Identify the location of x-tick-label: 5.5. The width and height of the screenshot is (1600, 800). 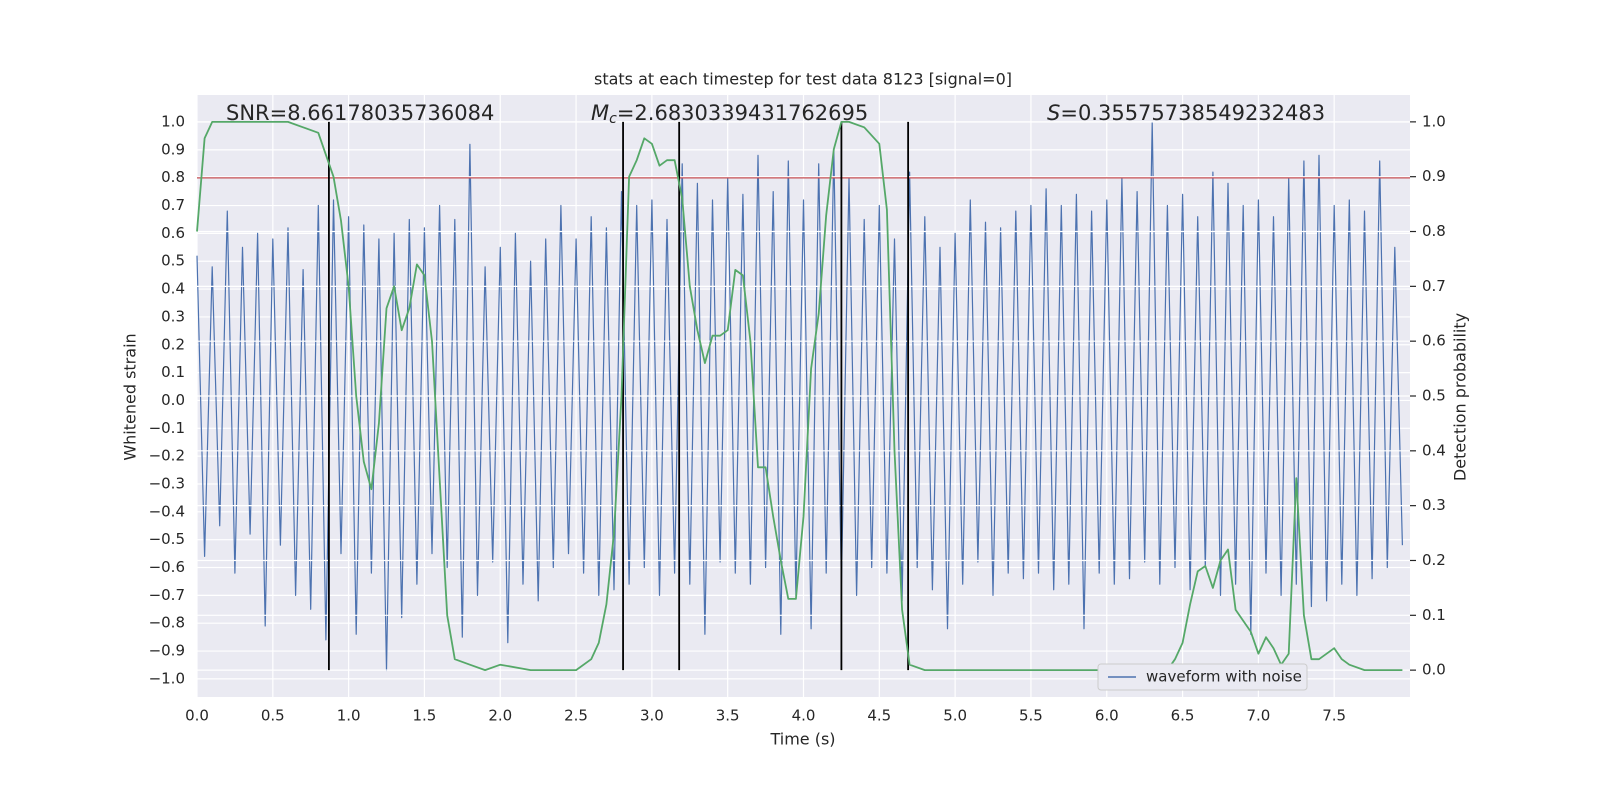
(1031, 716).